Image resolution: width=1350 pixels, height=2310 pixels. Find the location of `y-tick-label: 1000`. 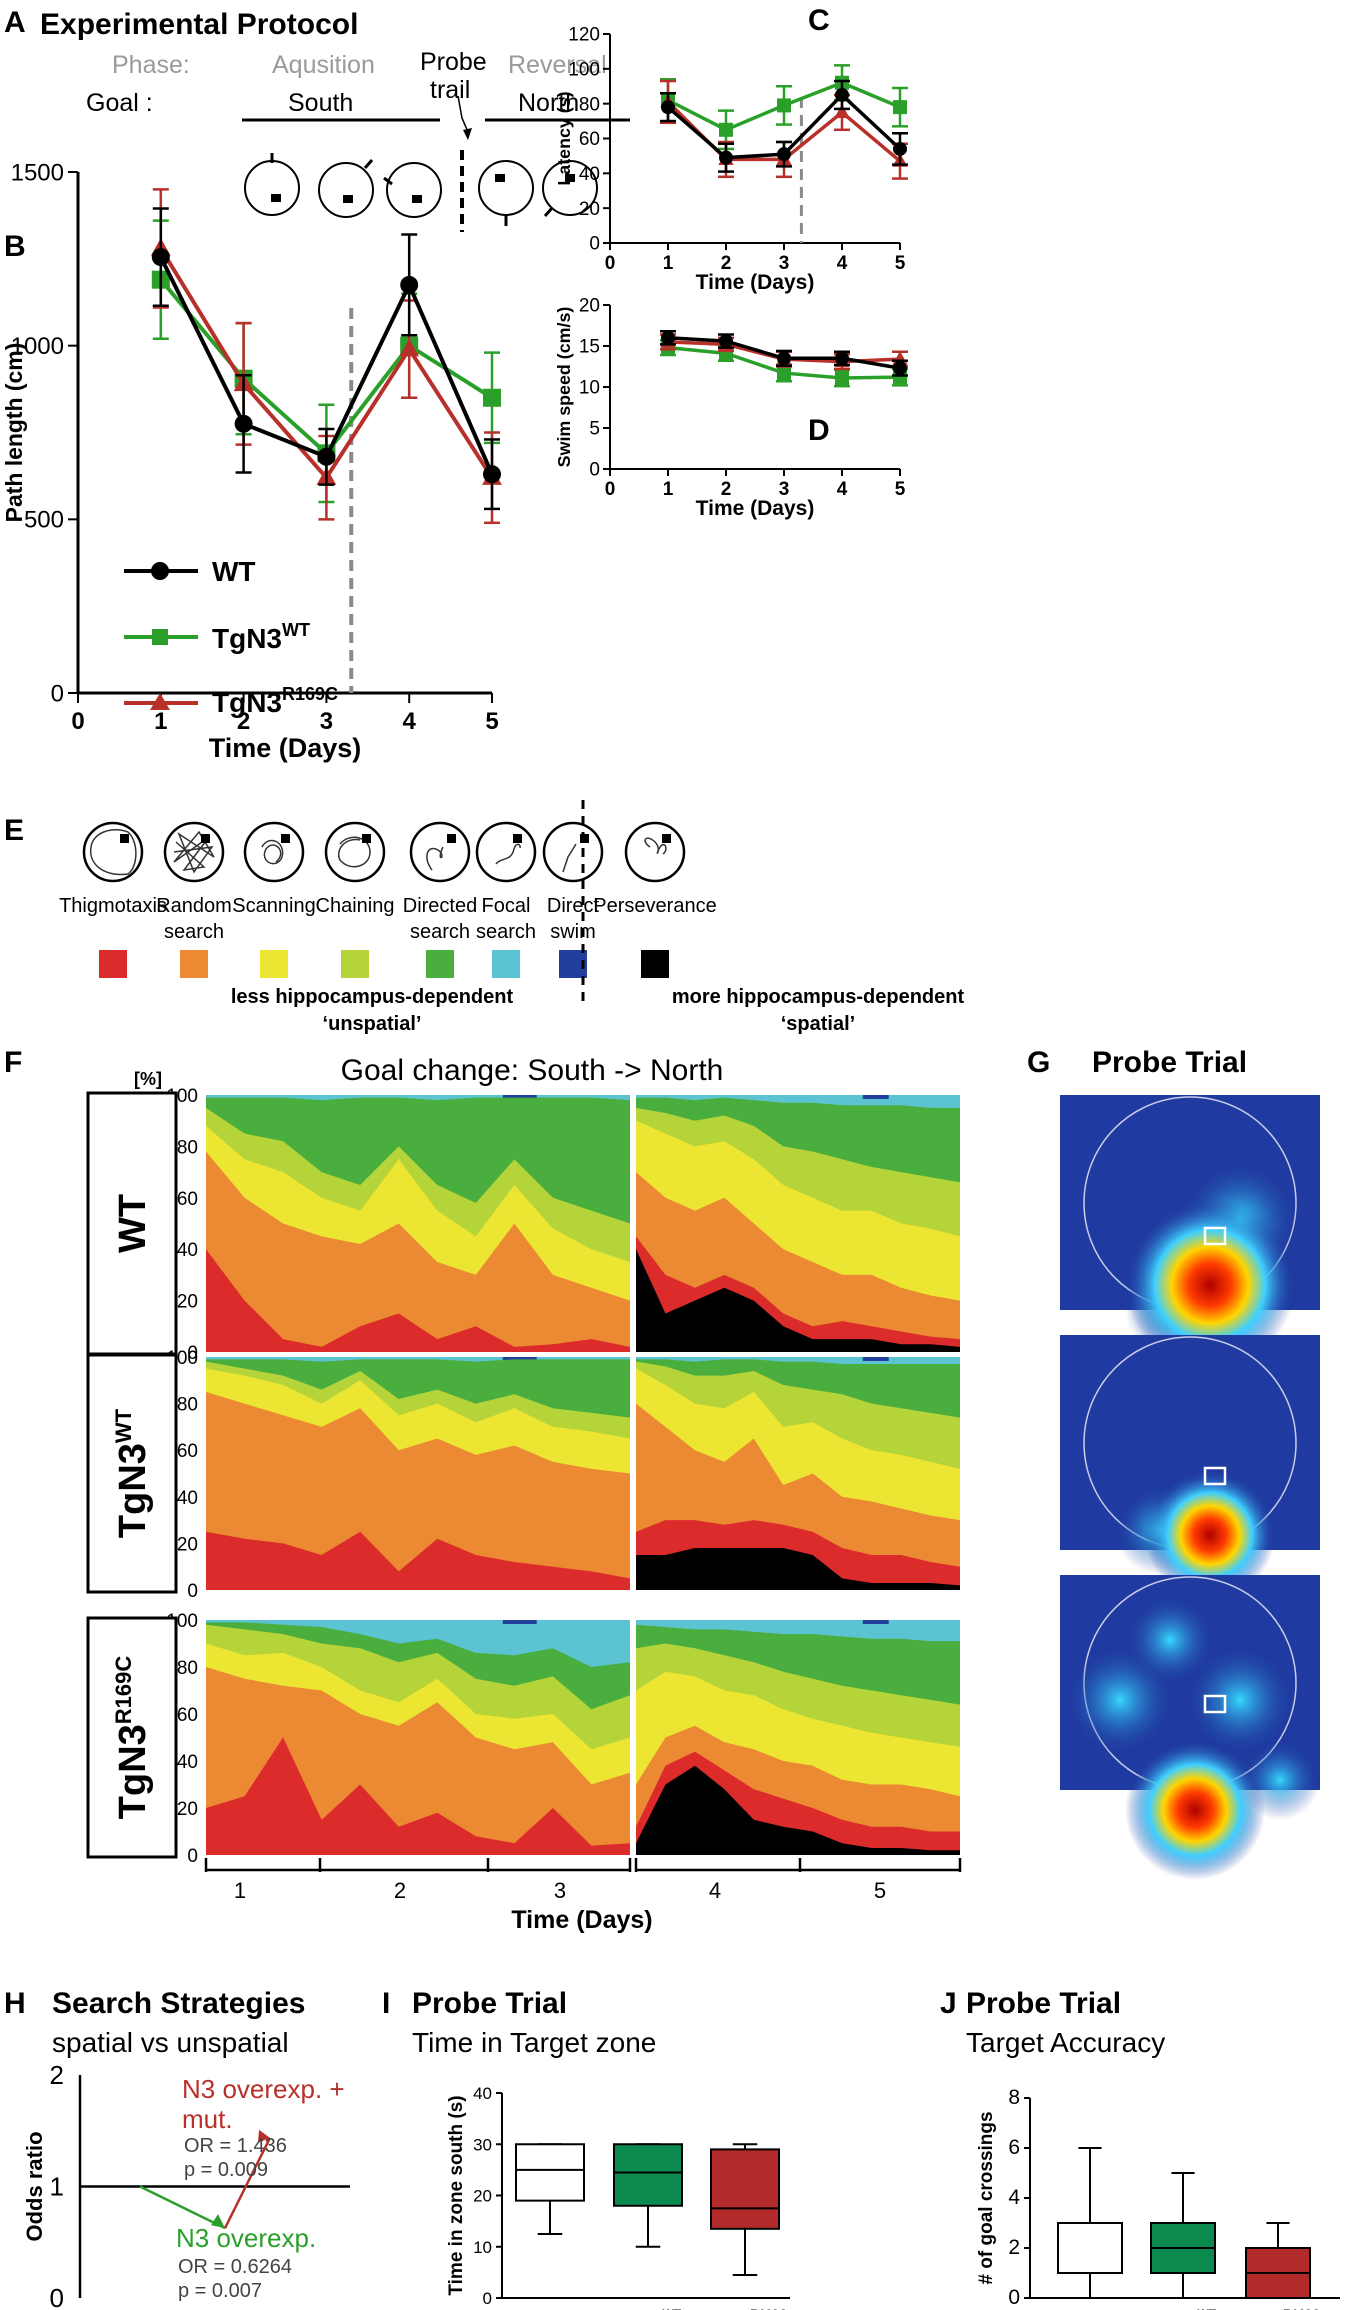

y-tick-label: 1000 is located at coordinates (37, 346).